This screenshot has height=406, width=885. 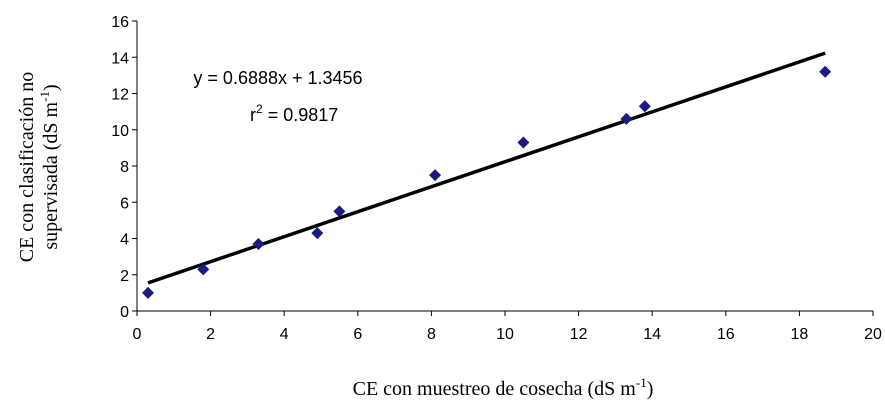 What do you see at coordinates (124, 167) in the screenshot?
I see `y-tick-label: 8` at bounding box center [124, 167].